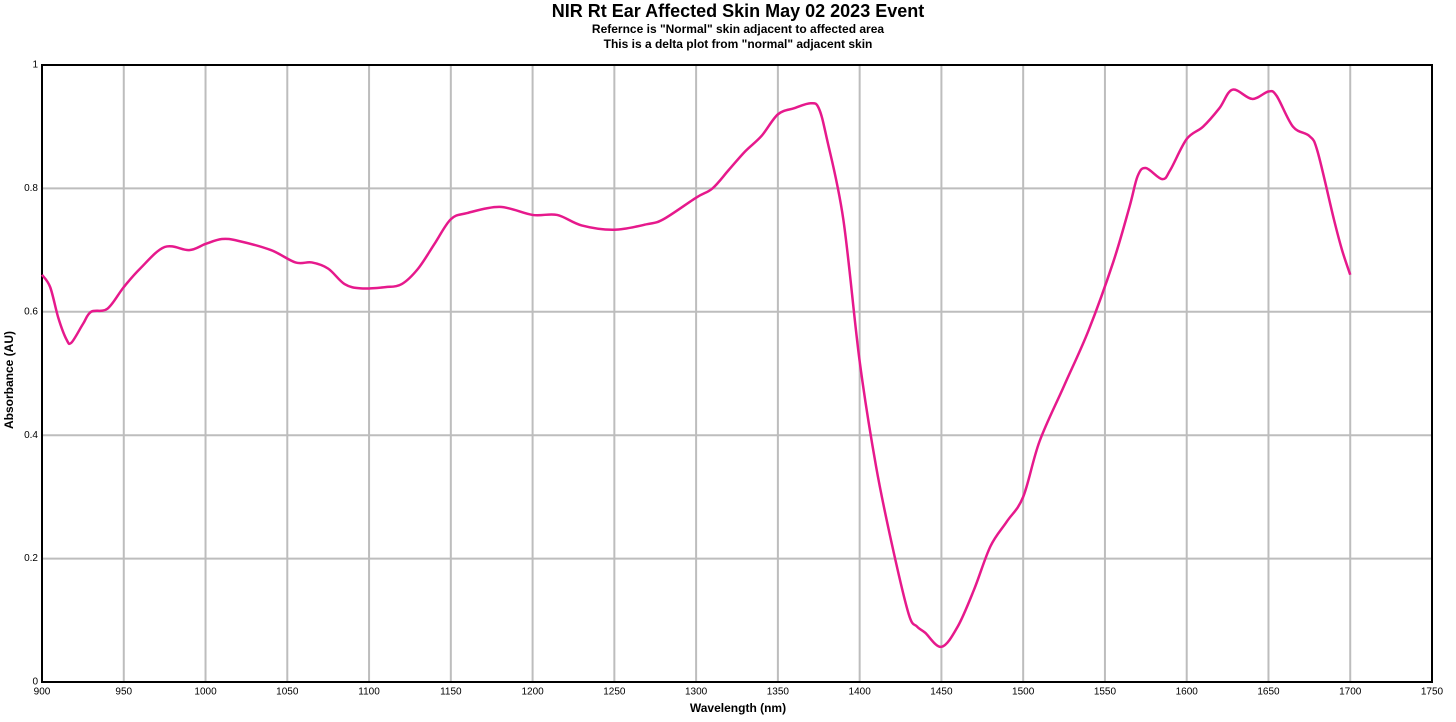 The image size is (1456, 722). Describe the element at coordinates (738, 708) in the screenshot. I see `x-axis-label: Wavelength (nm)` at that location.